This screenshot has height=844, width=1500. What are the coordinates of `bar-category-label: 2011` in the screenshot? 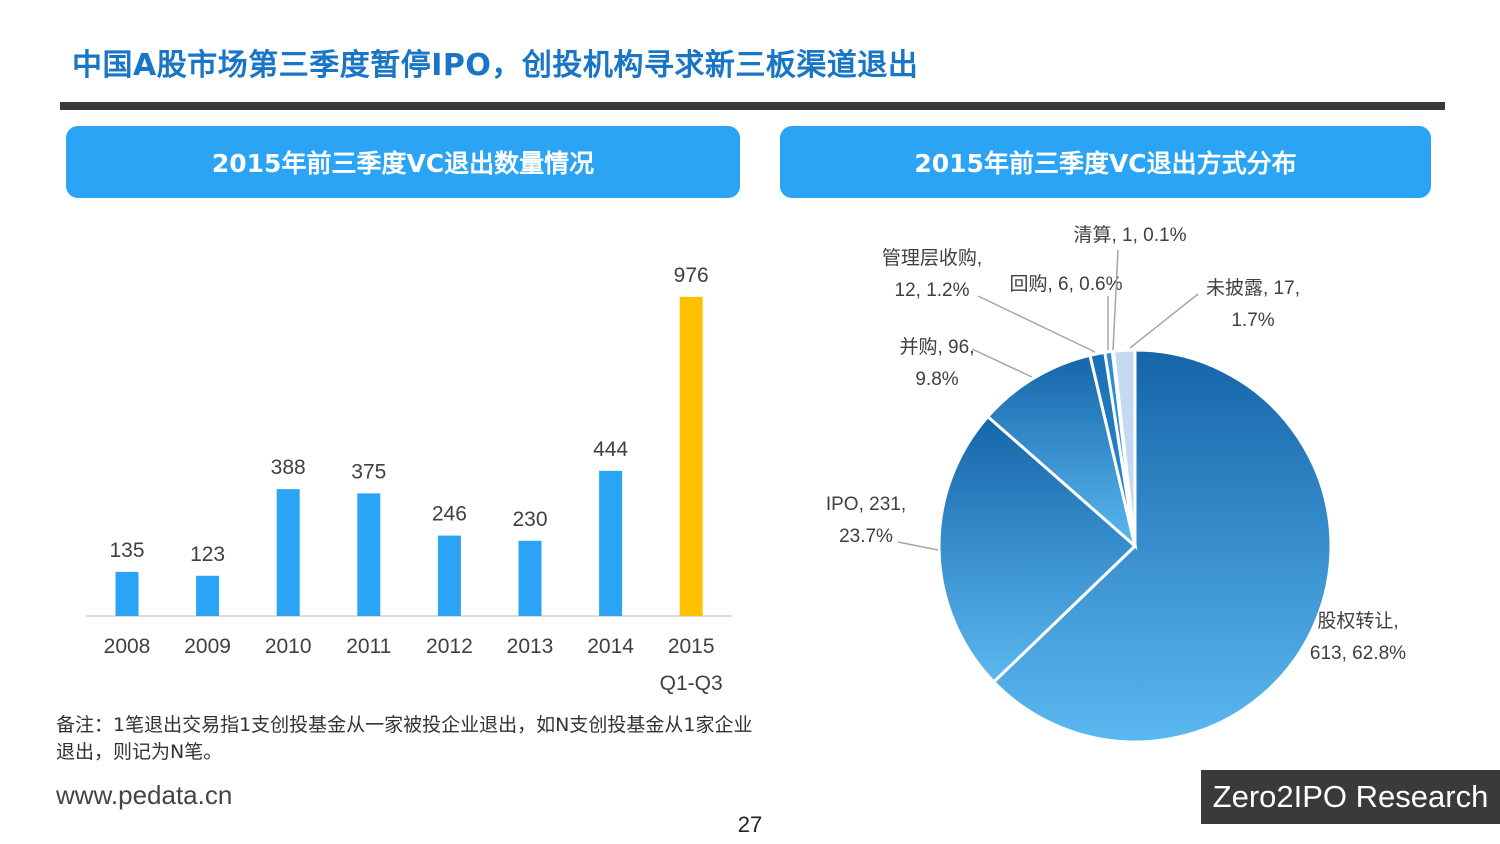 It's located at (368, 646).